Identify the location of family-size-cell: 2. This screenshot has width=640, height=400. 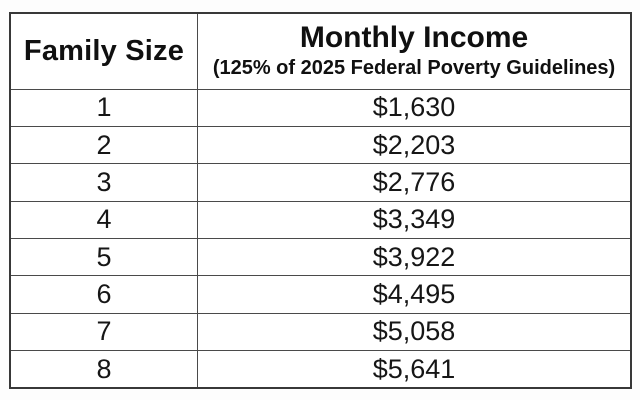
(104, 145).